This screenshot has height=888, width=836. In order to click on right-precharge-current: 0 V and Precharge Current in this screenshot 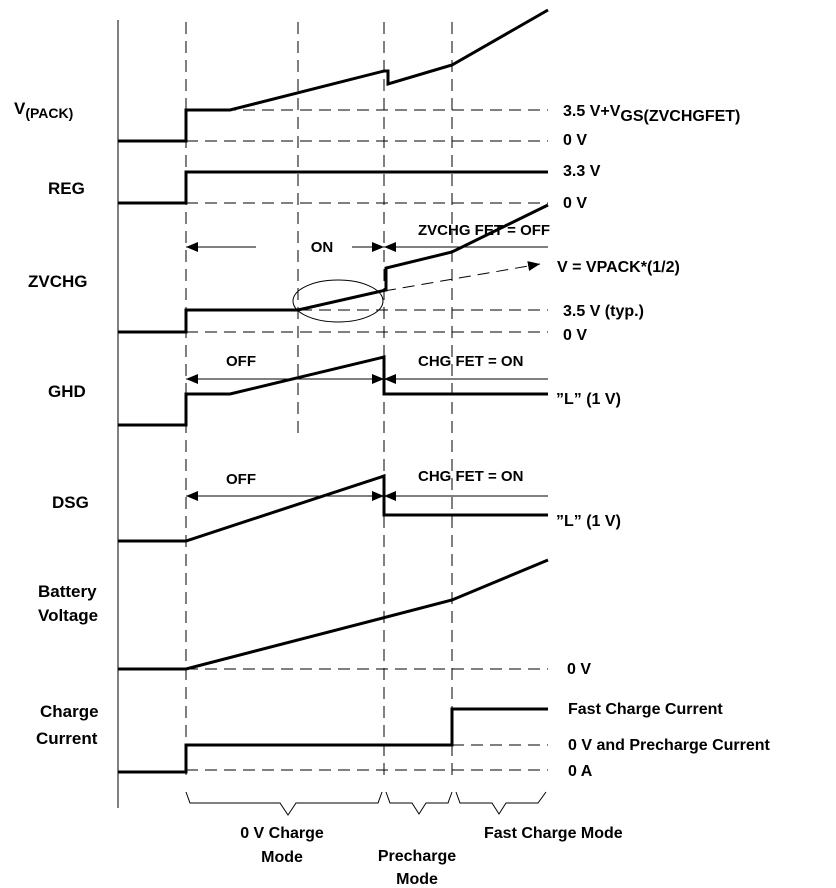, I will do `click(669, 745)`.